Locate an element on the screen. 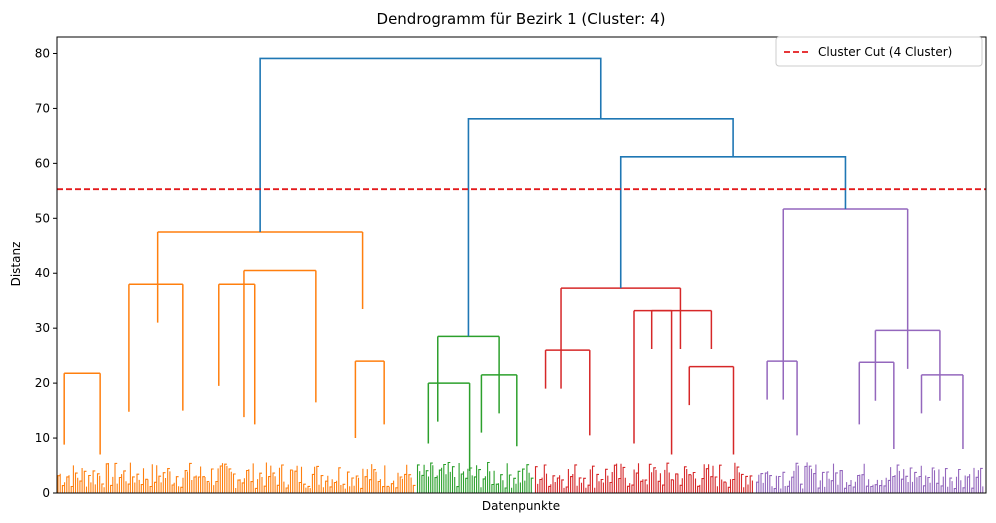  y-tick-label-10: 10 is located at coordinates (42, 438).